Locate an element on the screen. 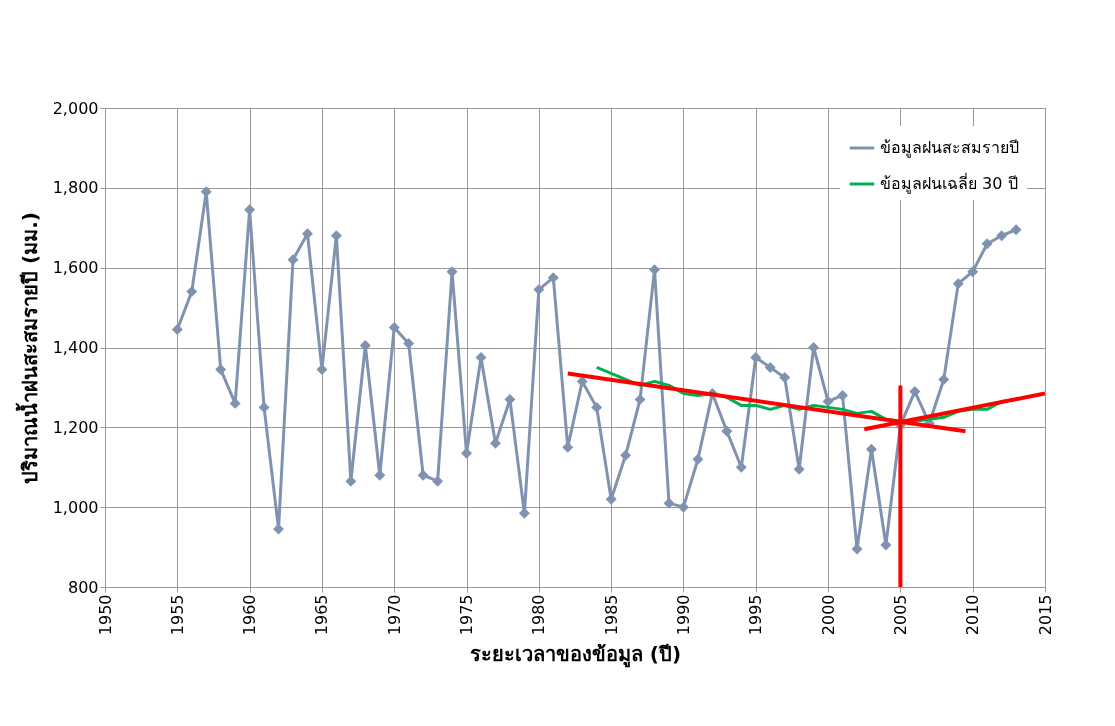 The width and height of the screenshot is (1115, 726). y-tick-label: 2,000 is located at coordinates (75, 108).